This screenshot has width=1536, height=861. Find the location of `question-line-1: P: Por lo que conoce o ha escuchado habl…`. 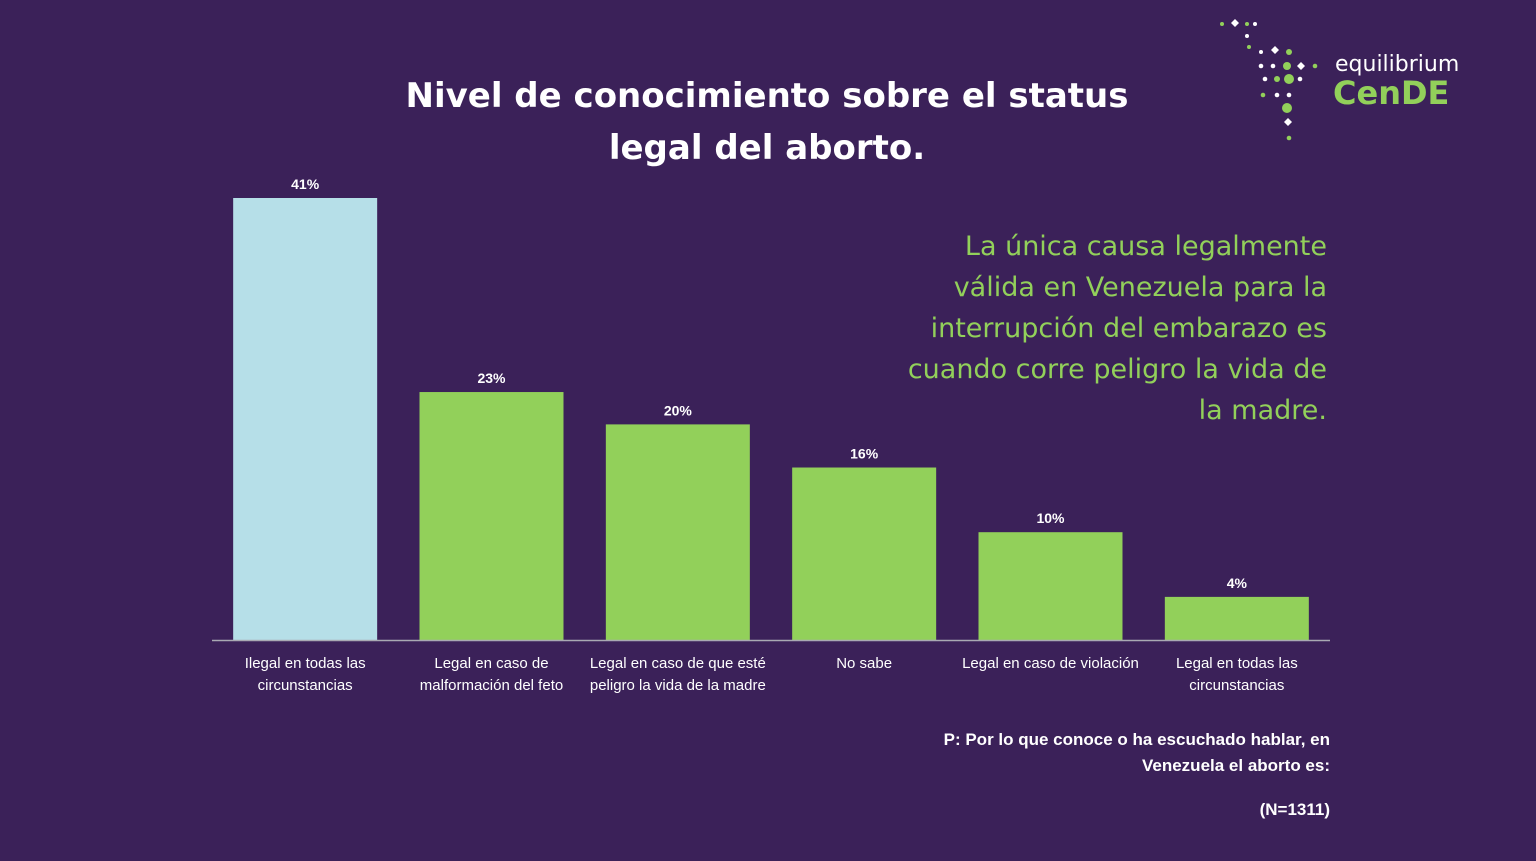

question-line-1: P: Por lo que conoce o ha escuchado habl… is located at coordinates (1136, 739).